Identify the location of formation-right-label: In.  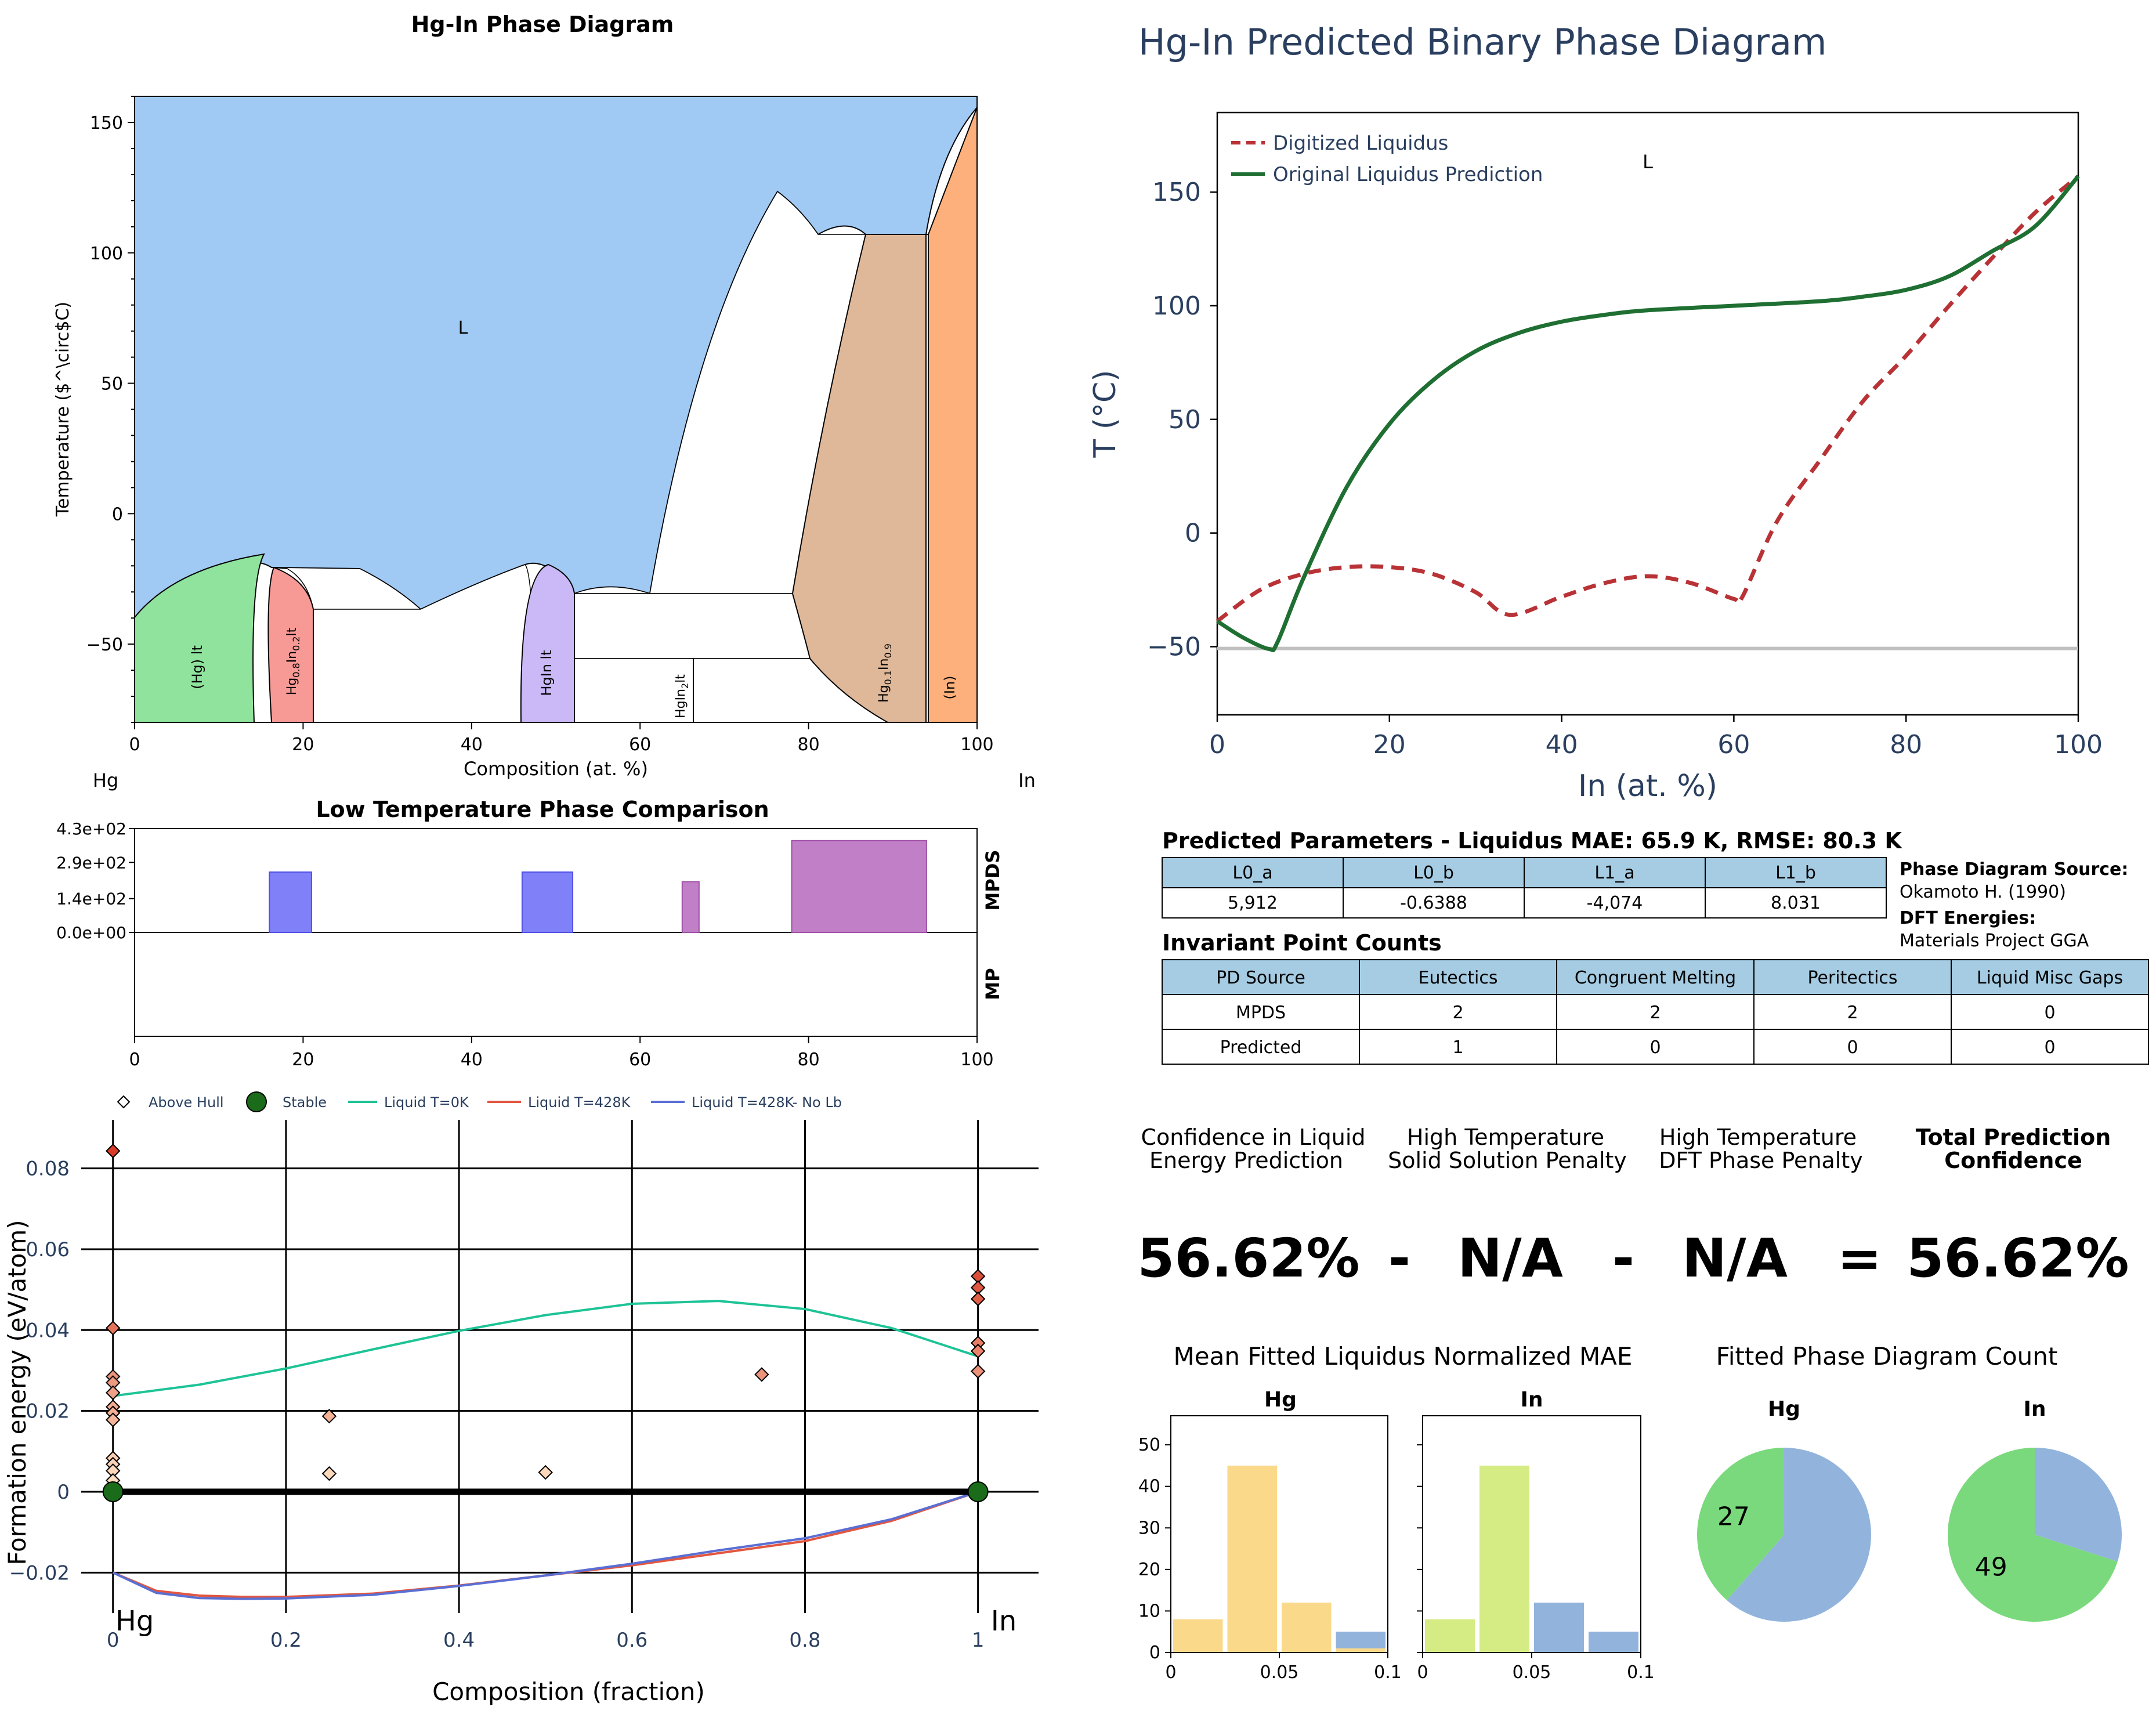
(1004, 1621).